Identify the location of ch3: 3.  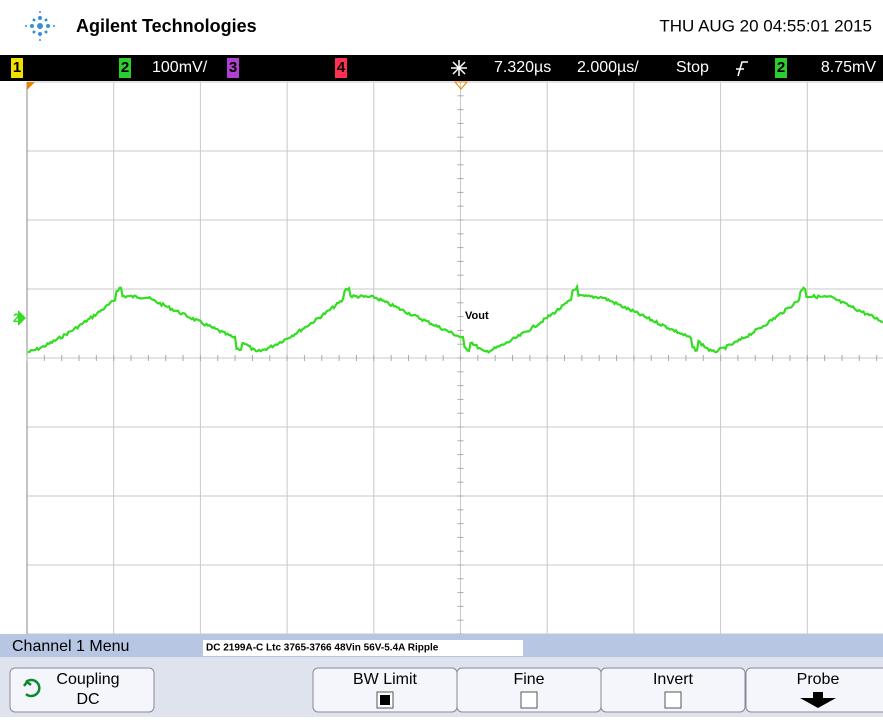
(233, 67).